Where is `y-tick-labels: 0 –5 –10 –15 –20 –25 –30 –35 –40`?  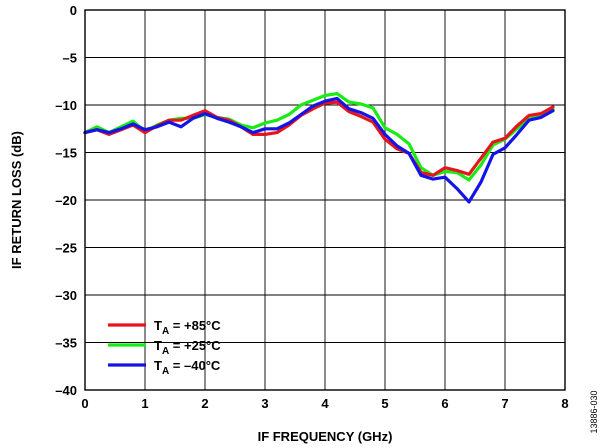 y-tick-labels: 0 –5 –10 –15 –20 –25 –30 –35 –40 is located at coordinates (66, 200).